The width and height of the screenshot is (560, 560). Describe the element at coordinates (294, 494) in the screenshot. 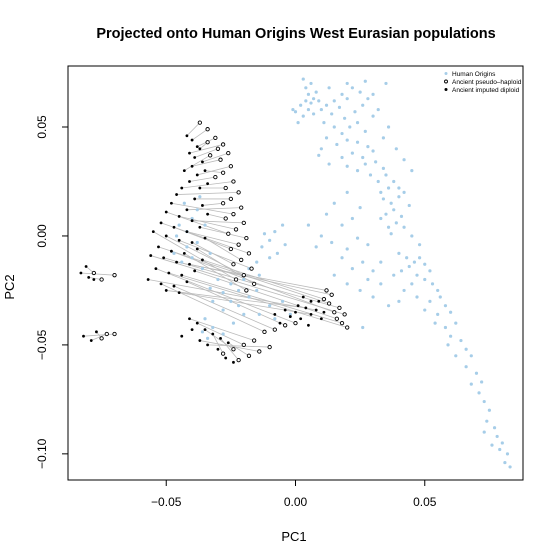

I see `x-axis: −0.05 0.00 0.05` at that location.